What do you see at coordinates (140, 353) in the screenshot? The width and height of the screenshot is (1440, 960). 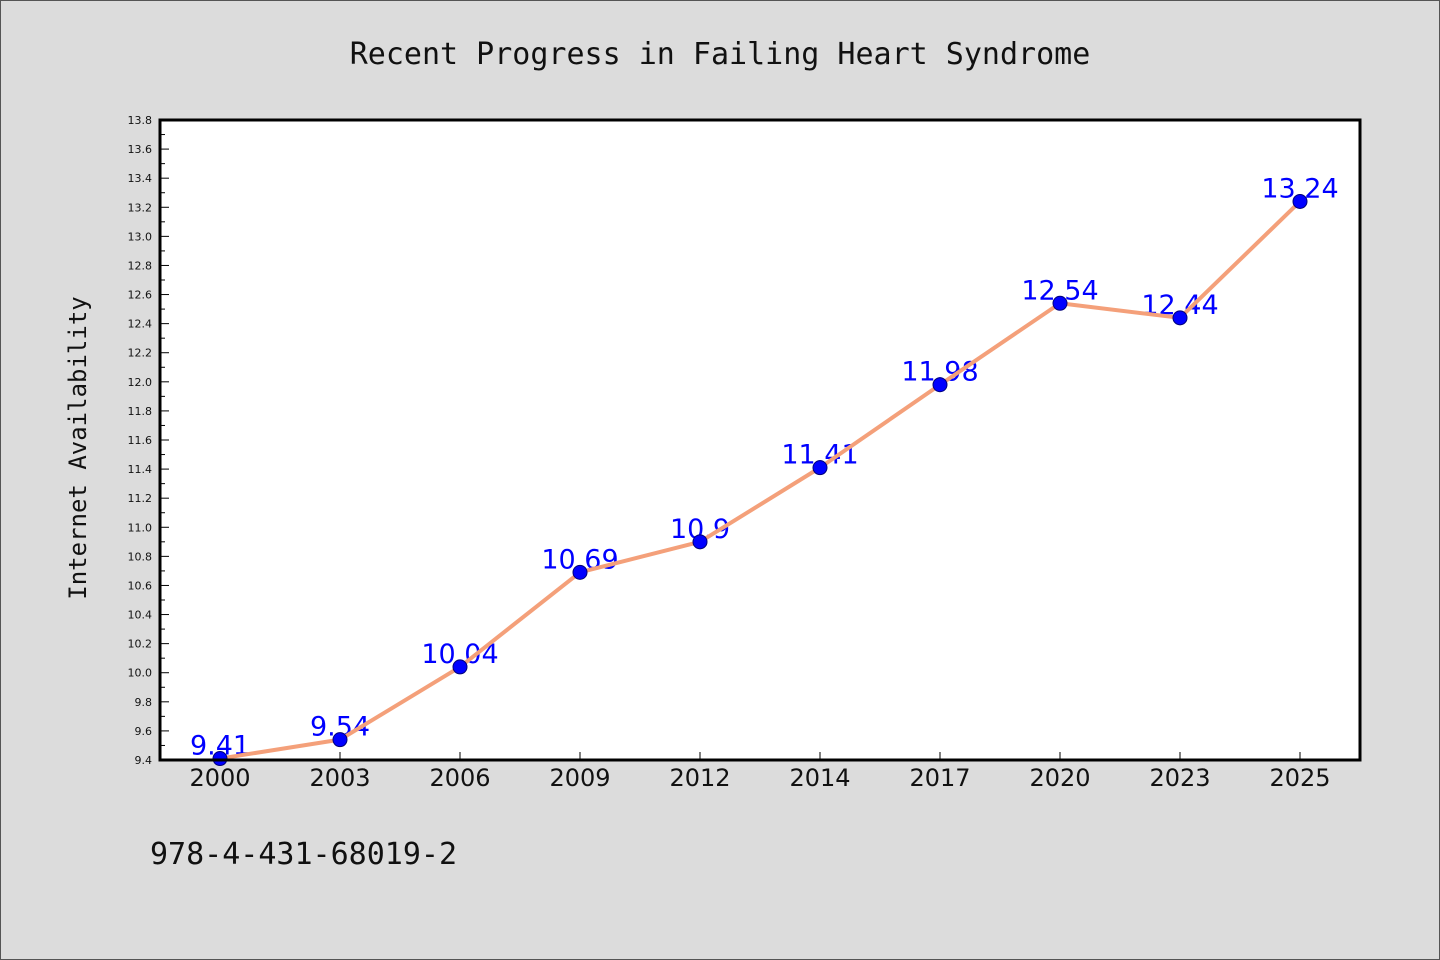 I see `y-tick-label: 12.2` at bounding box center [140, 353].